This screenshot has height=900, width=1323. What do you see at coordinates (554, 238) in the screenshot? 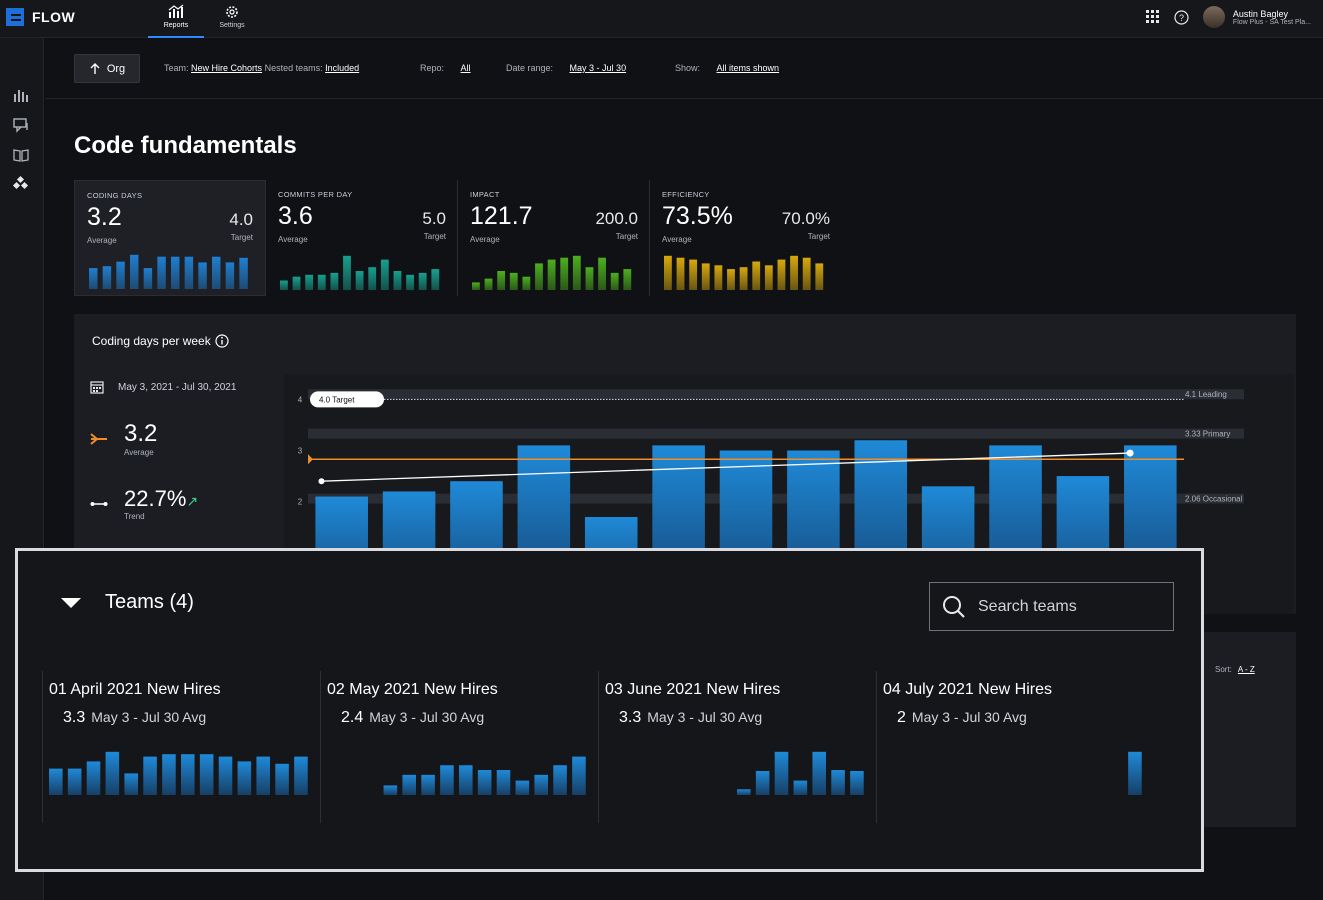
I see `metric-card: IMPACT 121.7 Average 200.0 Target` at bounding box center [554, 238].